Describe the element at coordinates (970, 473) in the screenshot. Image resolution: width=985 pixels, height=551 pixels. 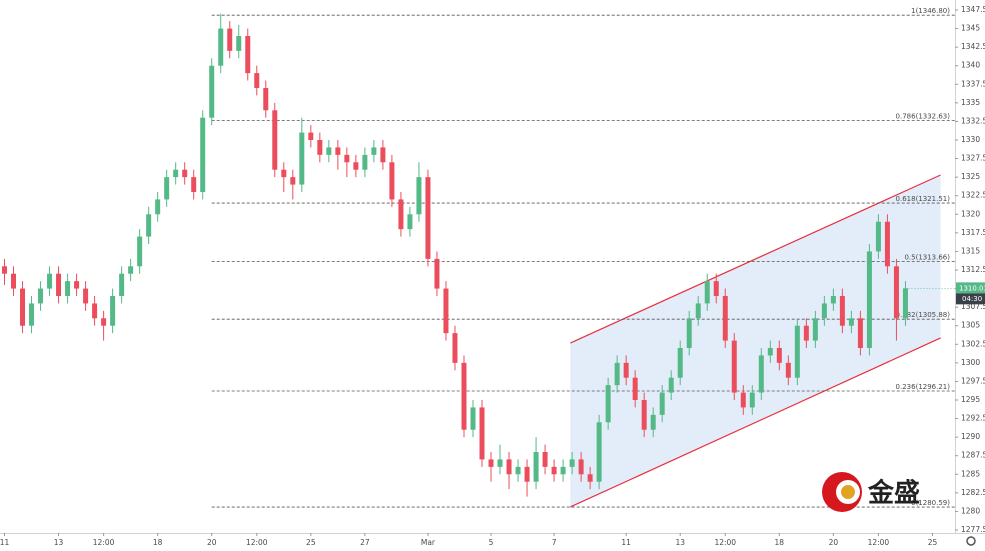
I see `y-tick-label: 1285` at that location.